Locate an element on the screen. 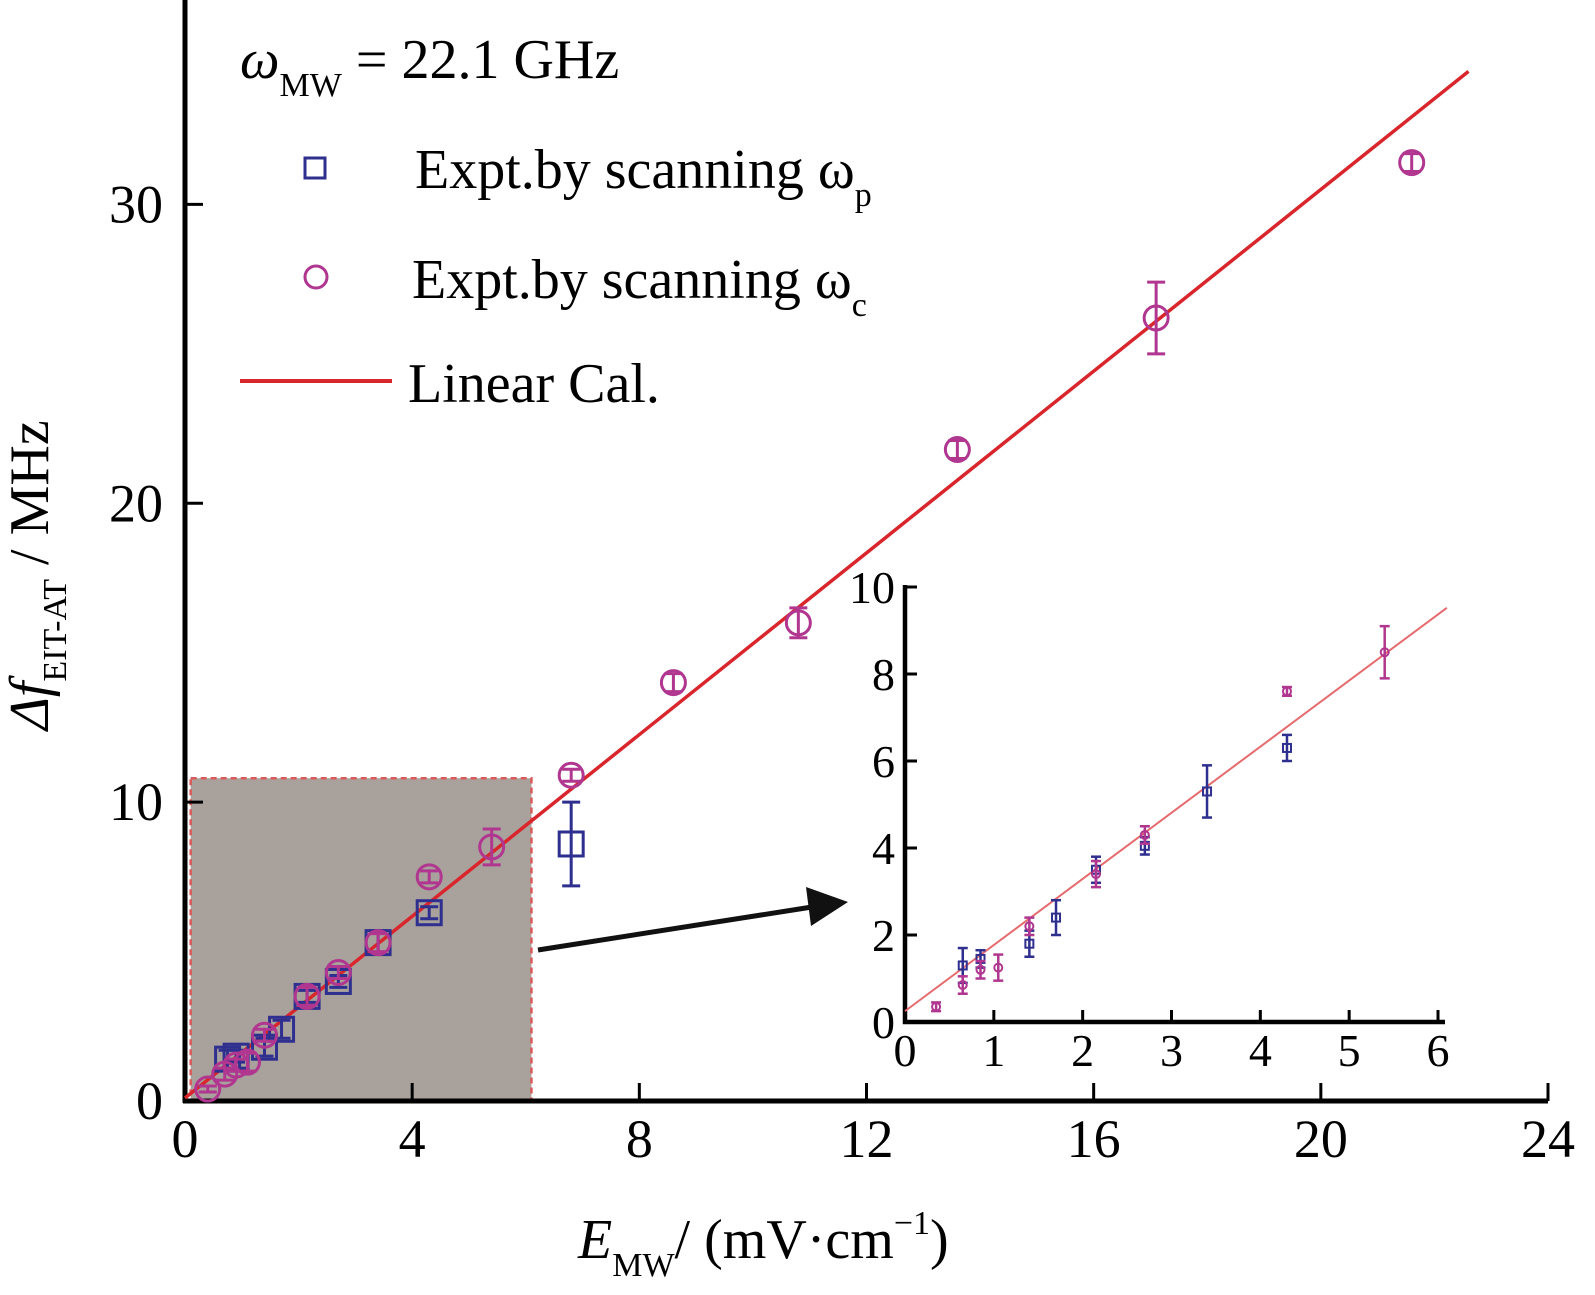  x-tick-label: 24 is located at coordinates (1548, 1139).